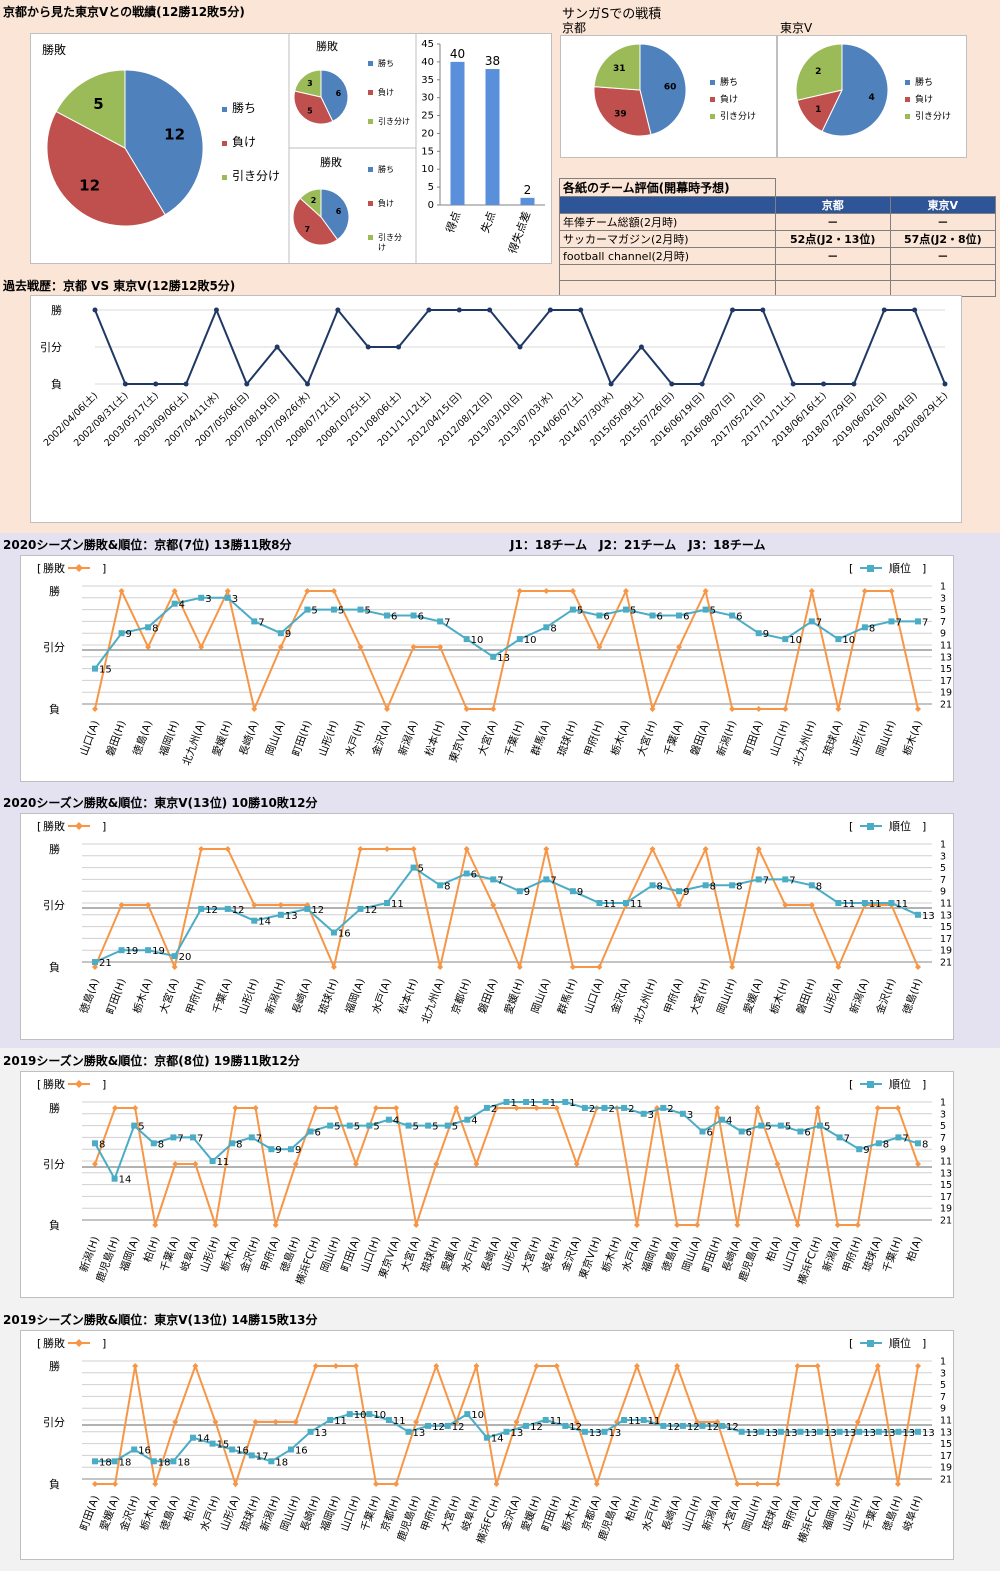 This screenshot has height=1571, width=1000. Describe the element at coordinates (943, 1397) in the screenshot. I see `s2019-tokyo-rank-tick: 7` at that location.